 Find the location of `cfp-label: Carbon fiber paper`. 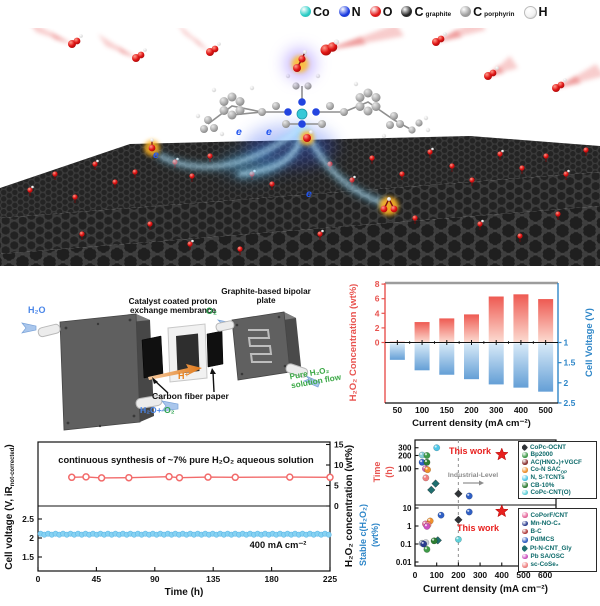

cfp-label: Carbon fiber paper is located at coordinates (190, 396).